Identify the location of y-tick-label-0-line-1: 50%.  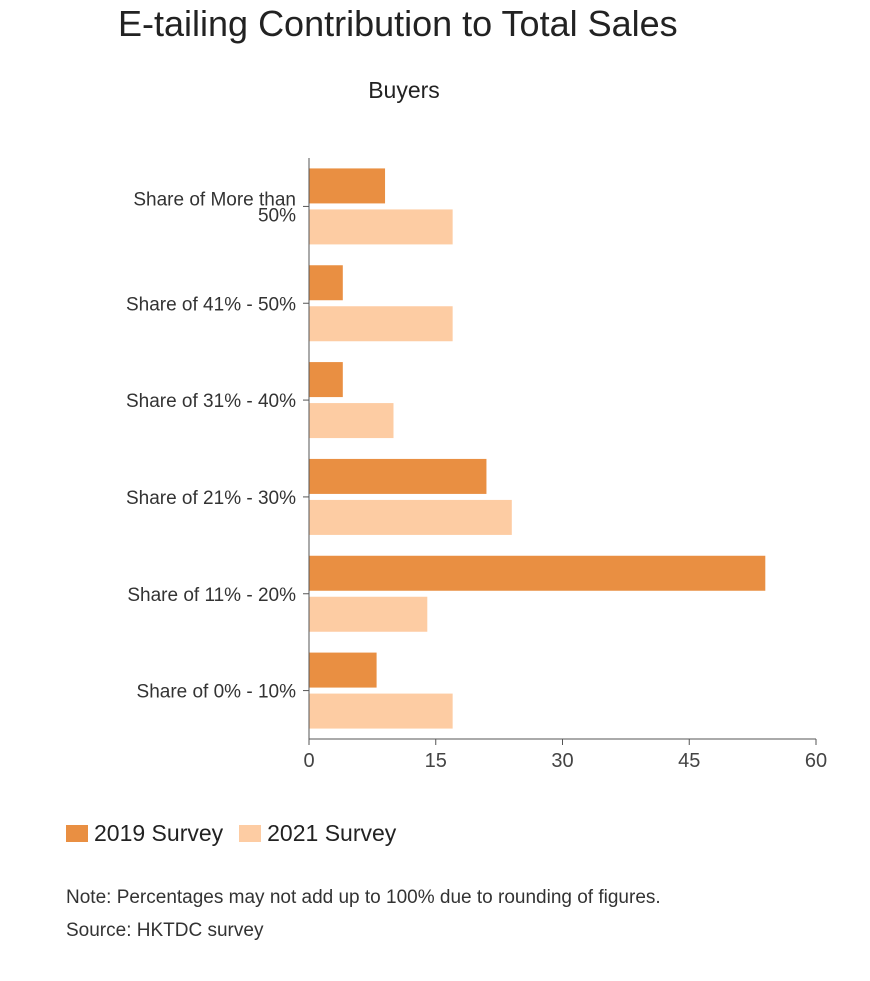
(277, 215).